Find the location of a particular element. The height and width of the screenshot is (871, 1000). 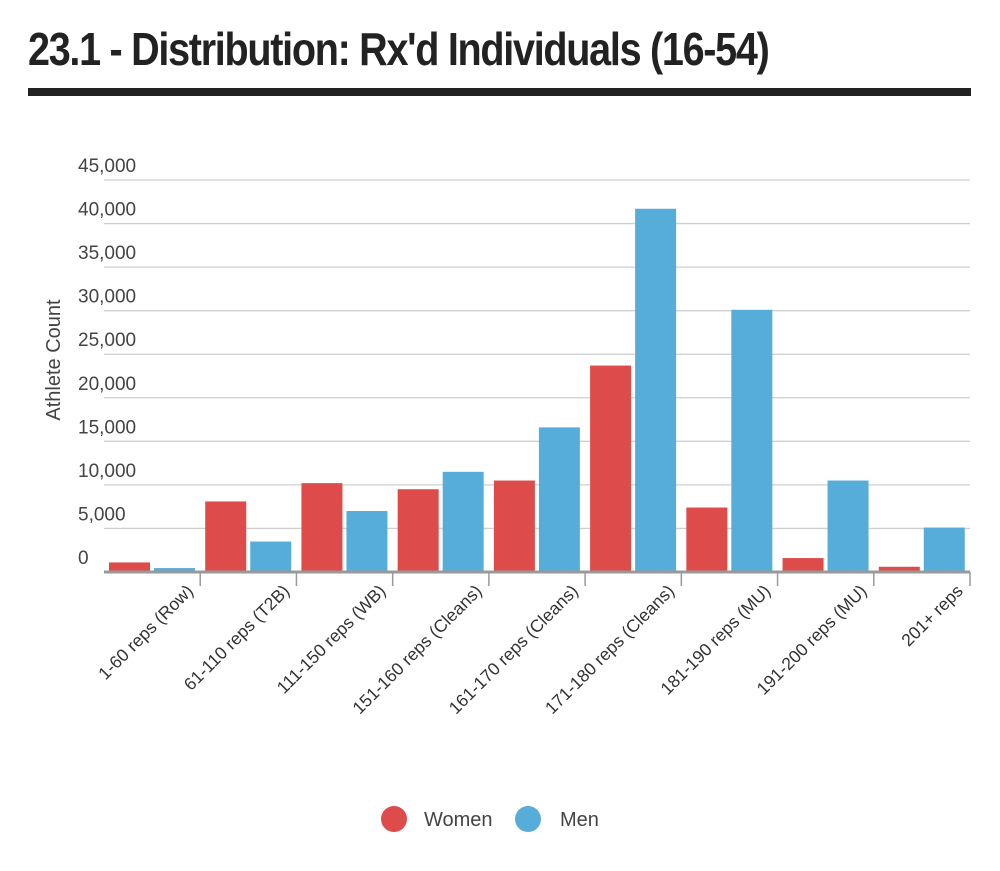

y-tick-label: 30,000 is located at coordinates (107, 297).